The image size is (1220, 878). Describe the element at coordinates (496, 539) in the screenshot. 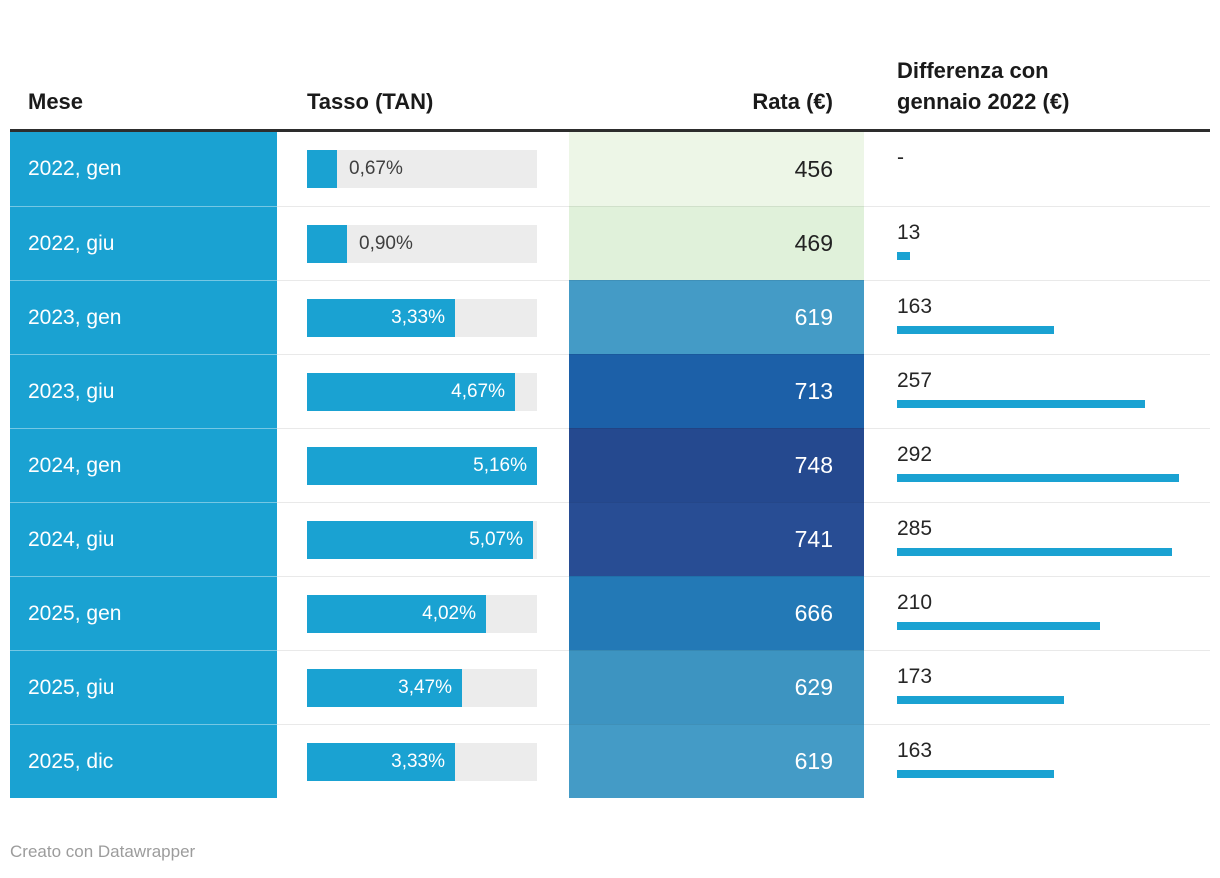

I see `tasso-bar-label: 5,07%` at that location.